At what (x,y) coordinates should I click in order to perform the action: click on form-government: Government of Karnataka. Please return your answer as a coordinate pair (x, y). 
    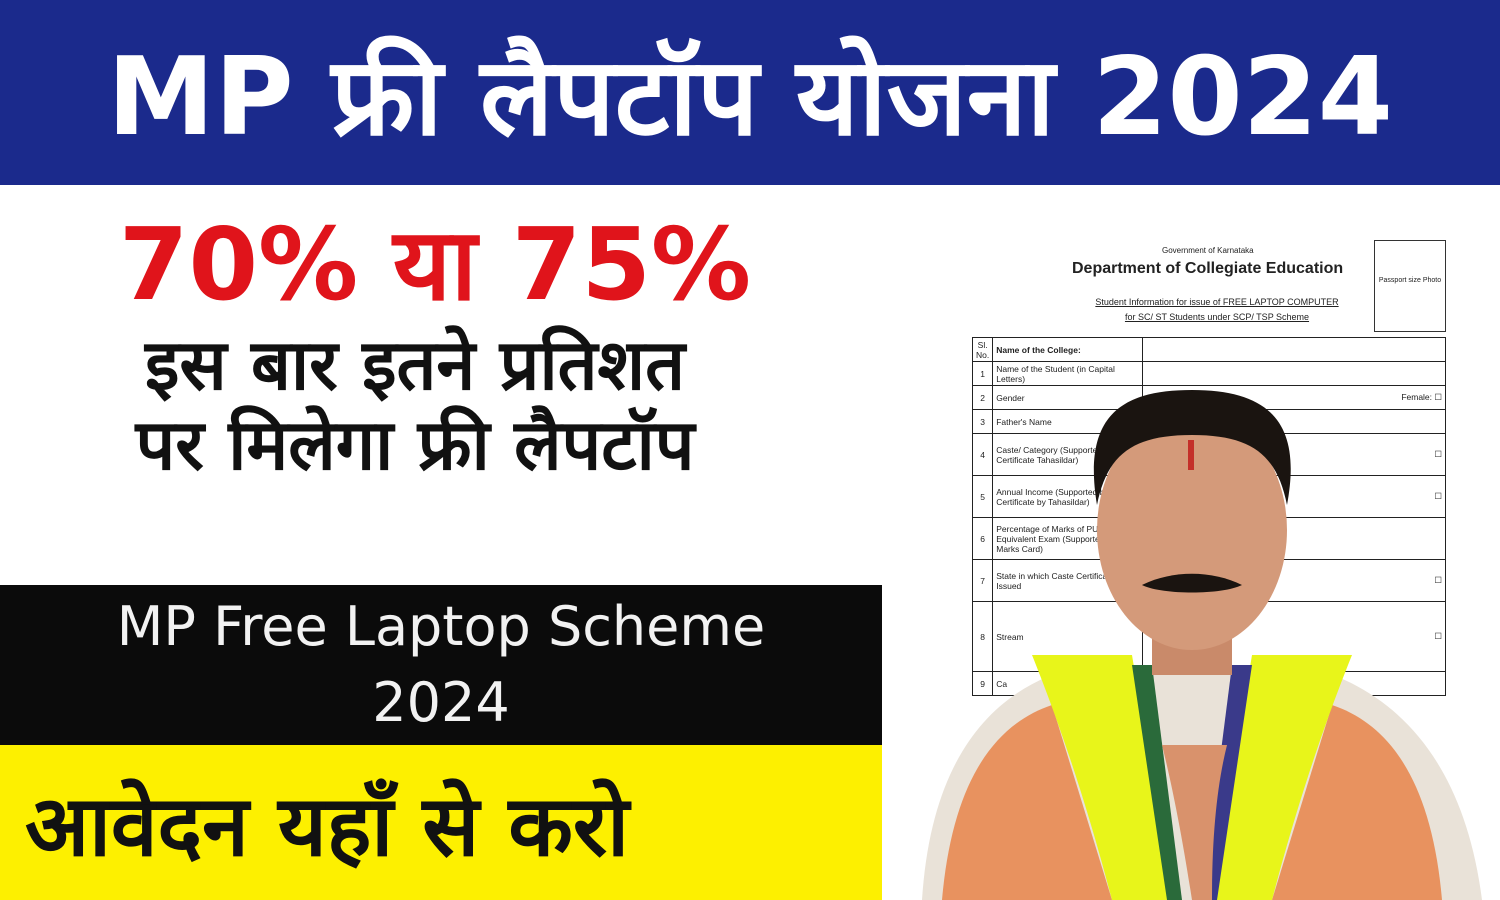
    Looking at the image, I should click on (1208, 250).